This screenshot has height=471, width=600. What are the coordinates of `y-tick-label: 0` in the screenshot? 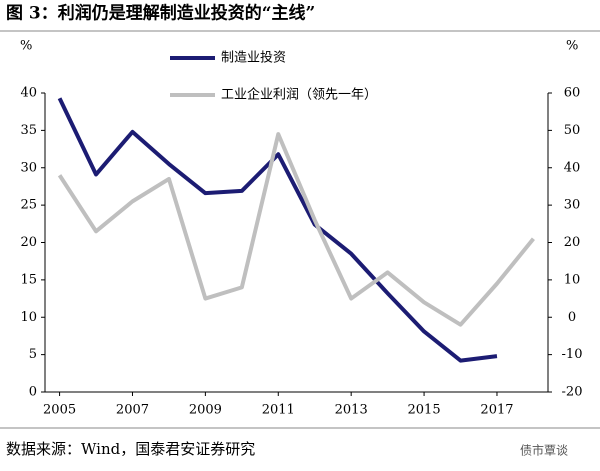 It's located at (33, 392).